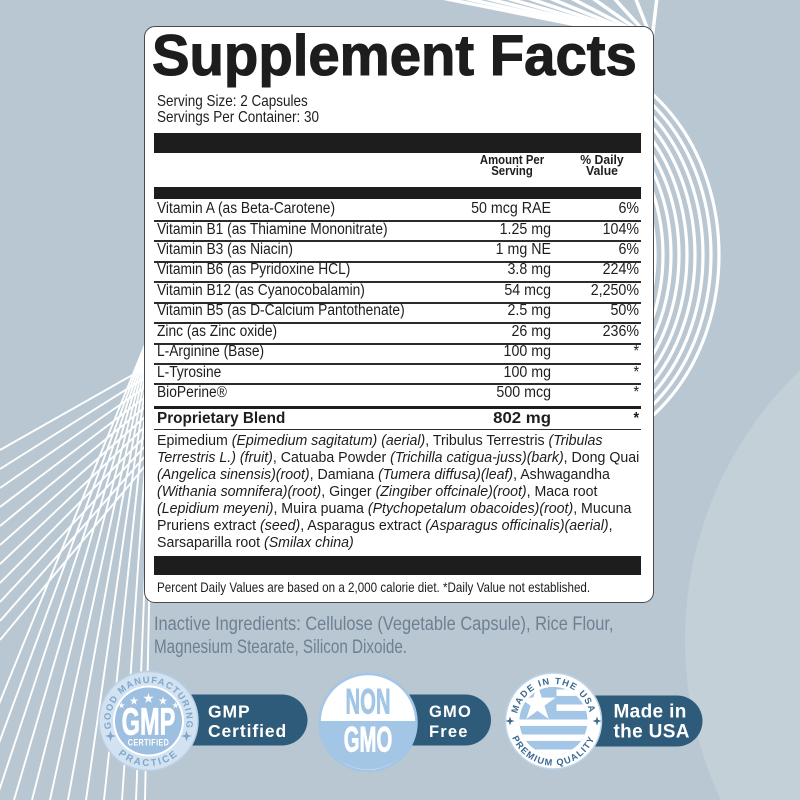 This screenshot has width=800, height=800. I want to click on svg-text: NON, so click(367, 702).